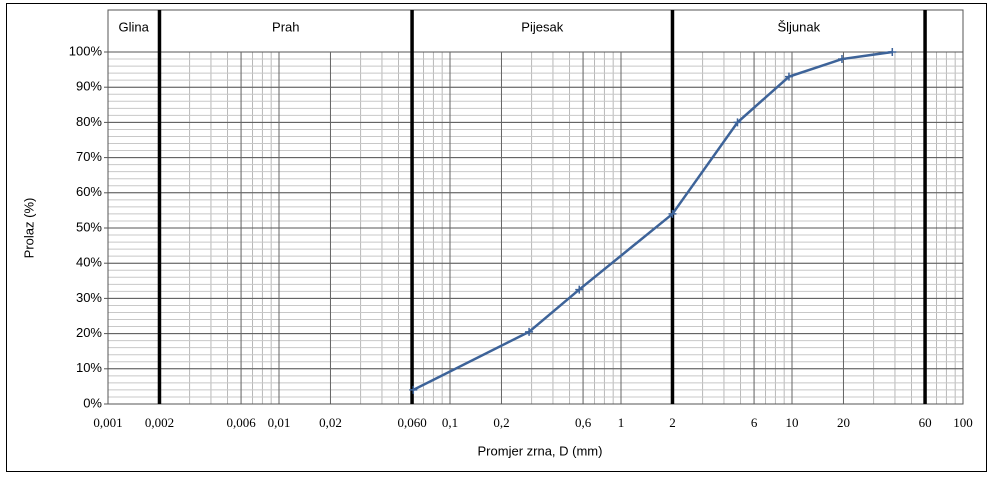 This screenshot has width=992, height=477. Describe the element at coordinates (89, 332) in the screenshot. I see `y-tick-label: 20%` at that location.